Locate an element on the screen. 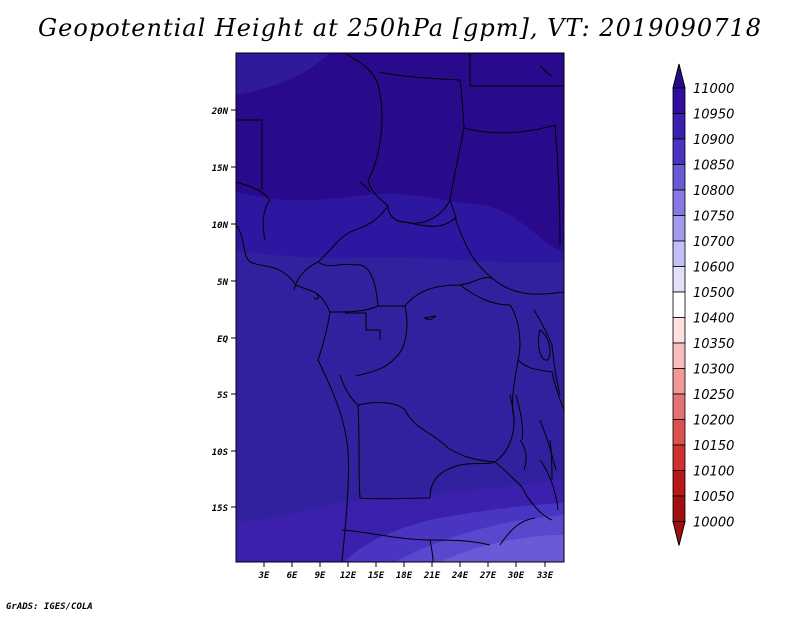 The image size is (800, 618). longitude-axis: 3E 6E 9E 12E 15E 18E 21E 24E 27E 30E 33E is located at coordinates (406, 571).